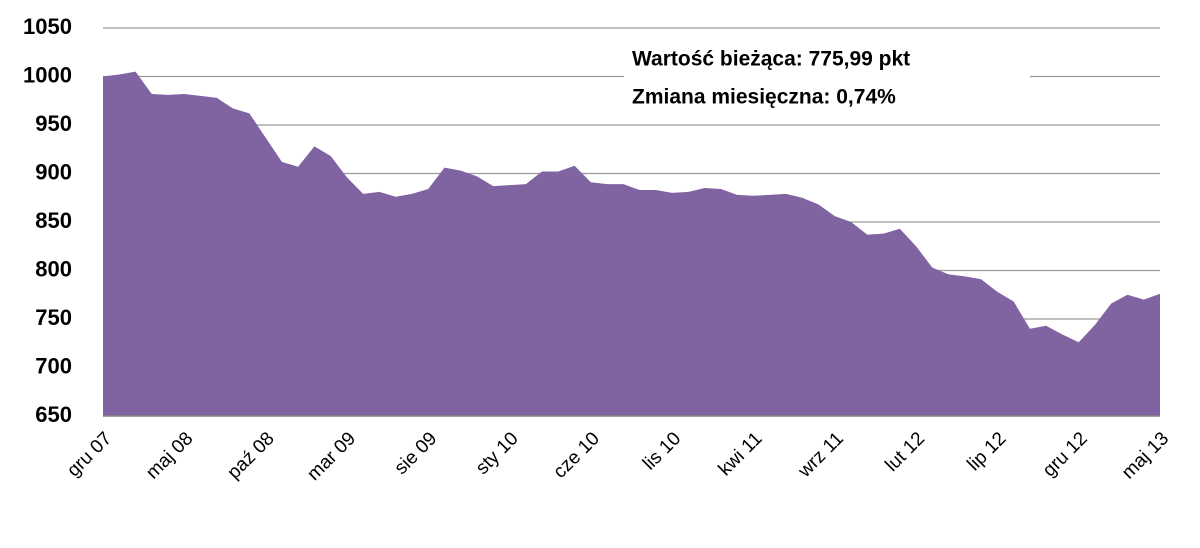  Describe the element at coordinates (662, 451) in the screenshot. I see `x-tick-label: lis 10` at that location.